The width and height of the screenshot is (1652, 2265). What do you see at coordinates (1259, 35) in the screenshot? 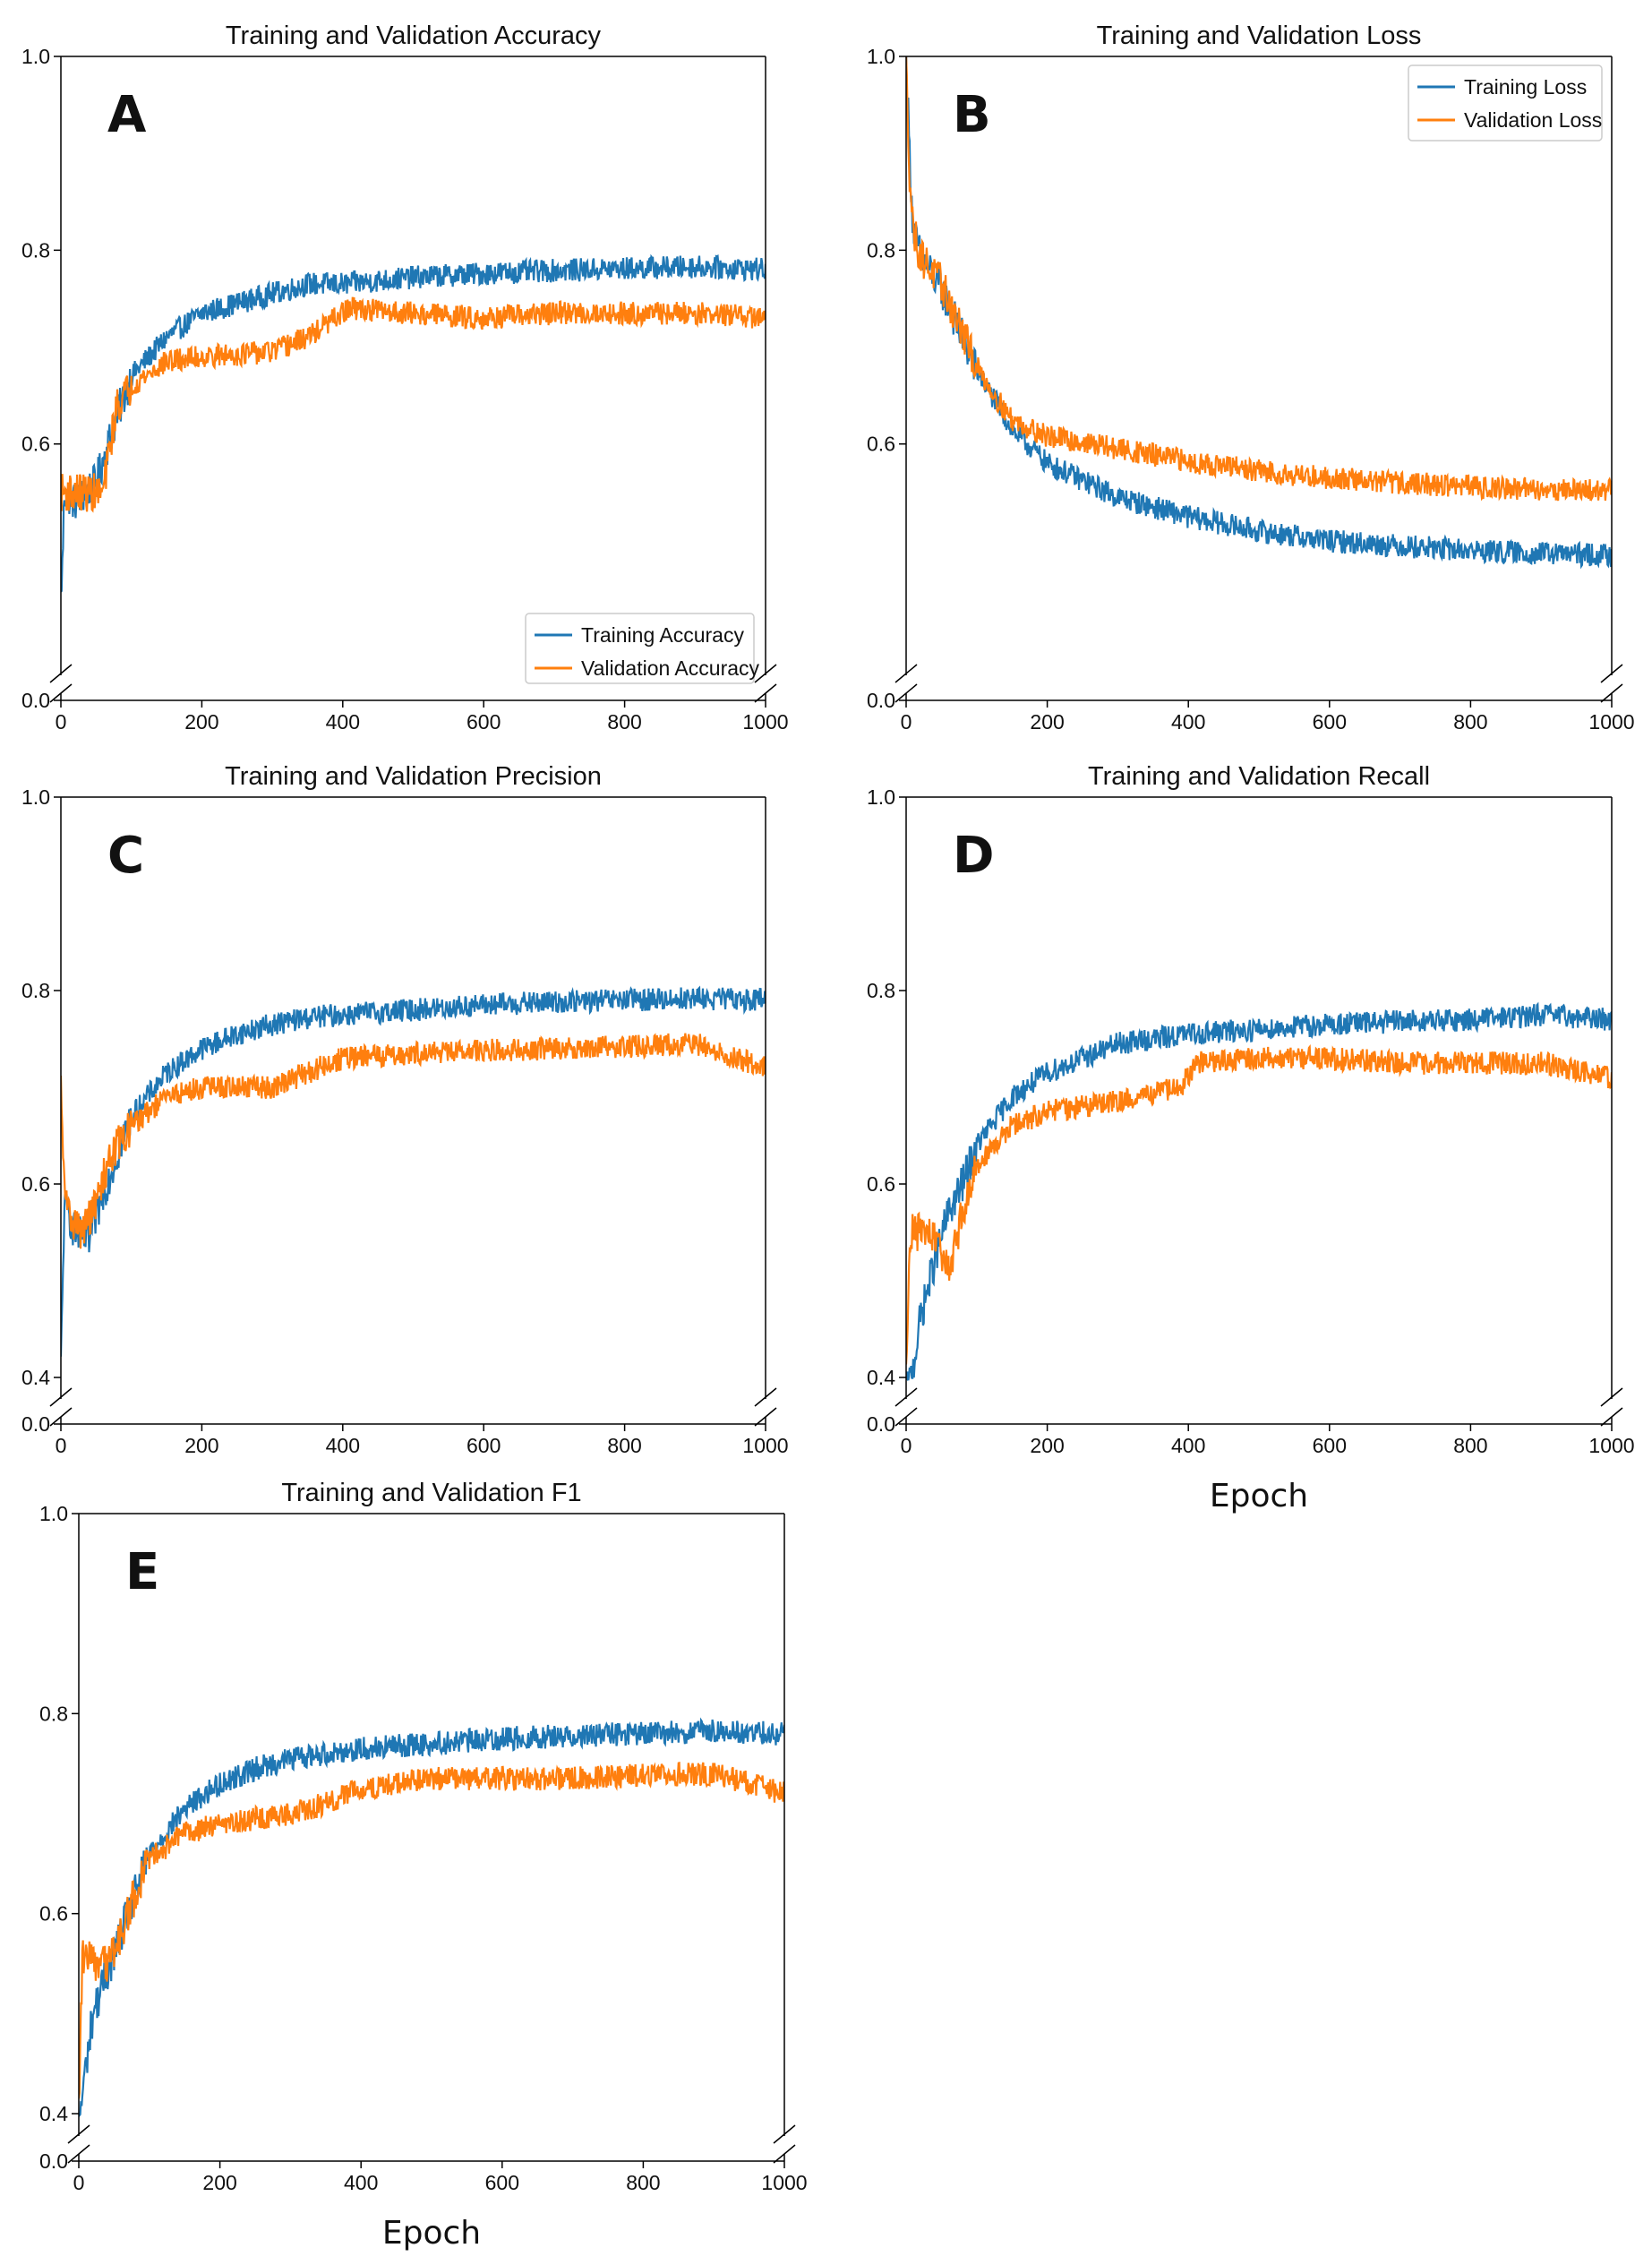
I see `chart-title: Training and Validation Loss` at bounding box center [1259, 35].